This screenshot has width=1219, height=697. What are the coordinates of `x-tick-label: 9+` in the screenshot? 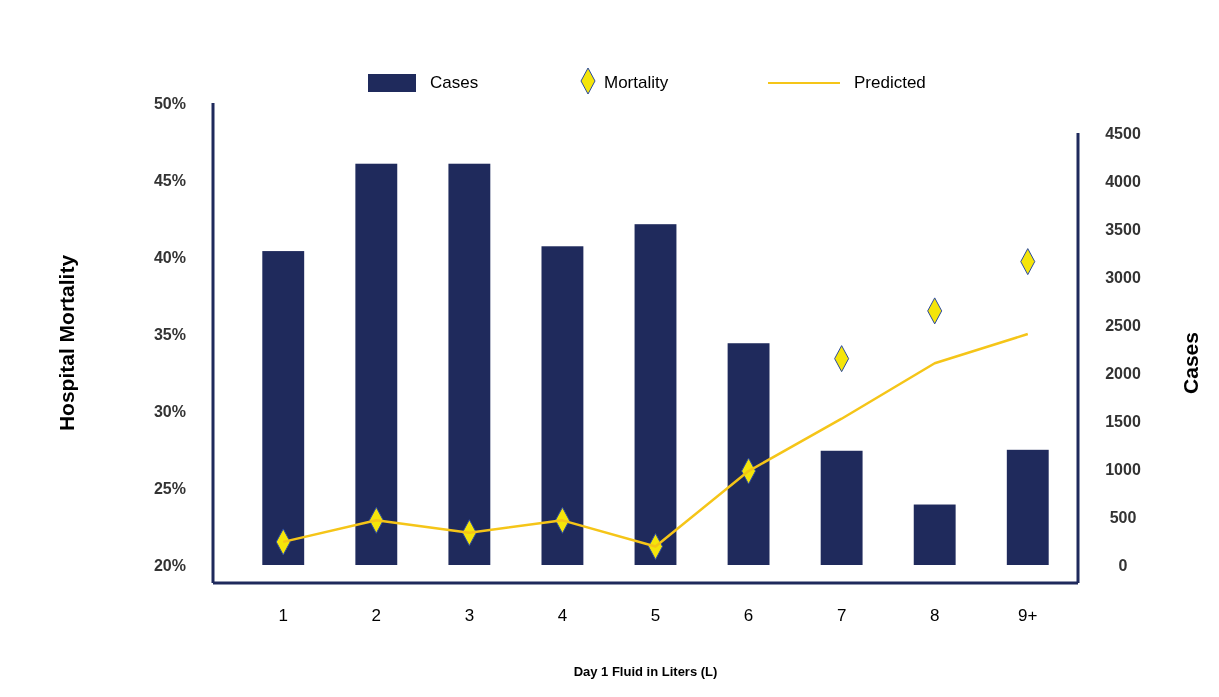 It's located at (1028, 615).